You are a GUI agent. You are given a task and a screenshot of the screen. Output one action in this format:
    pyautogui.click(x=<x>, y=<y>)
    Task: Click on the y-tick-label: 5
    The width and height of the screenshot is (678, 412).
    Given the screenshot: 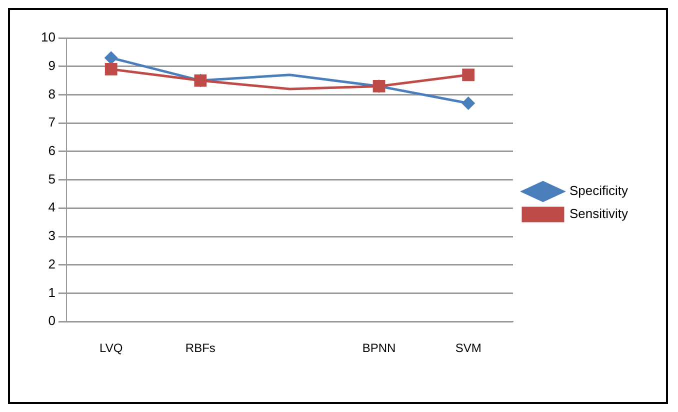 What is the action you would take?
    pyautogui.click(x=52, y=178)
    